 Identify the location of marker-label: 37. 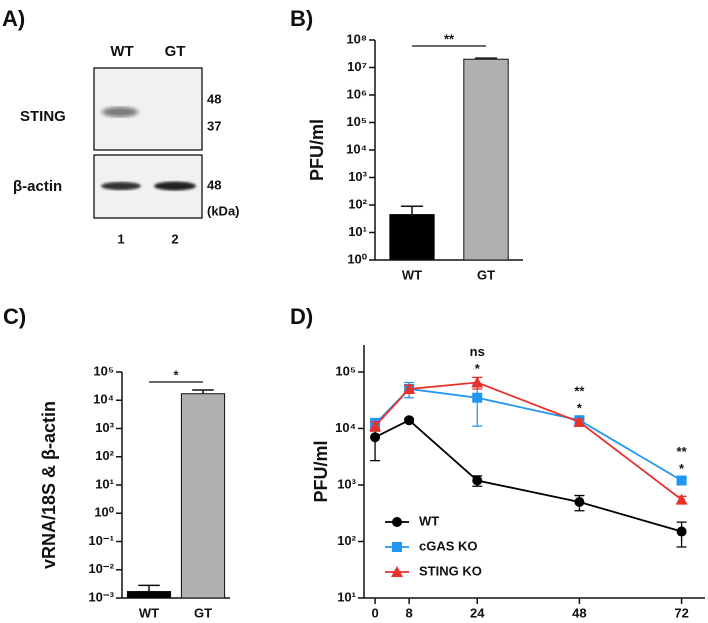
(214, 125).